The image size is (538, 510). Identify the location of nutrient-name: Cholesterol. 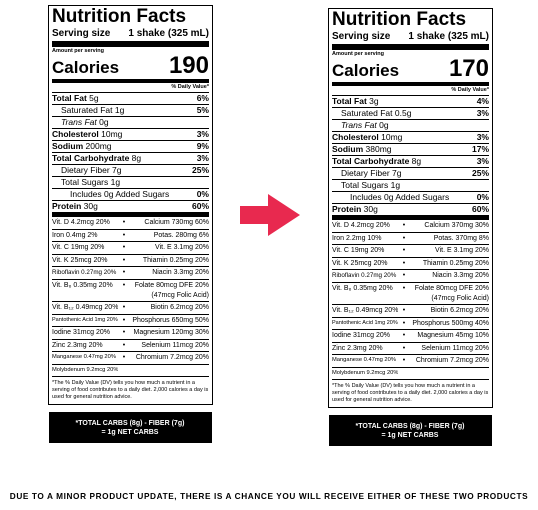
(355, 137).